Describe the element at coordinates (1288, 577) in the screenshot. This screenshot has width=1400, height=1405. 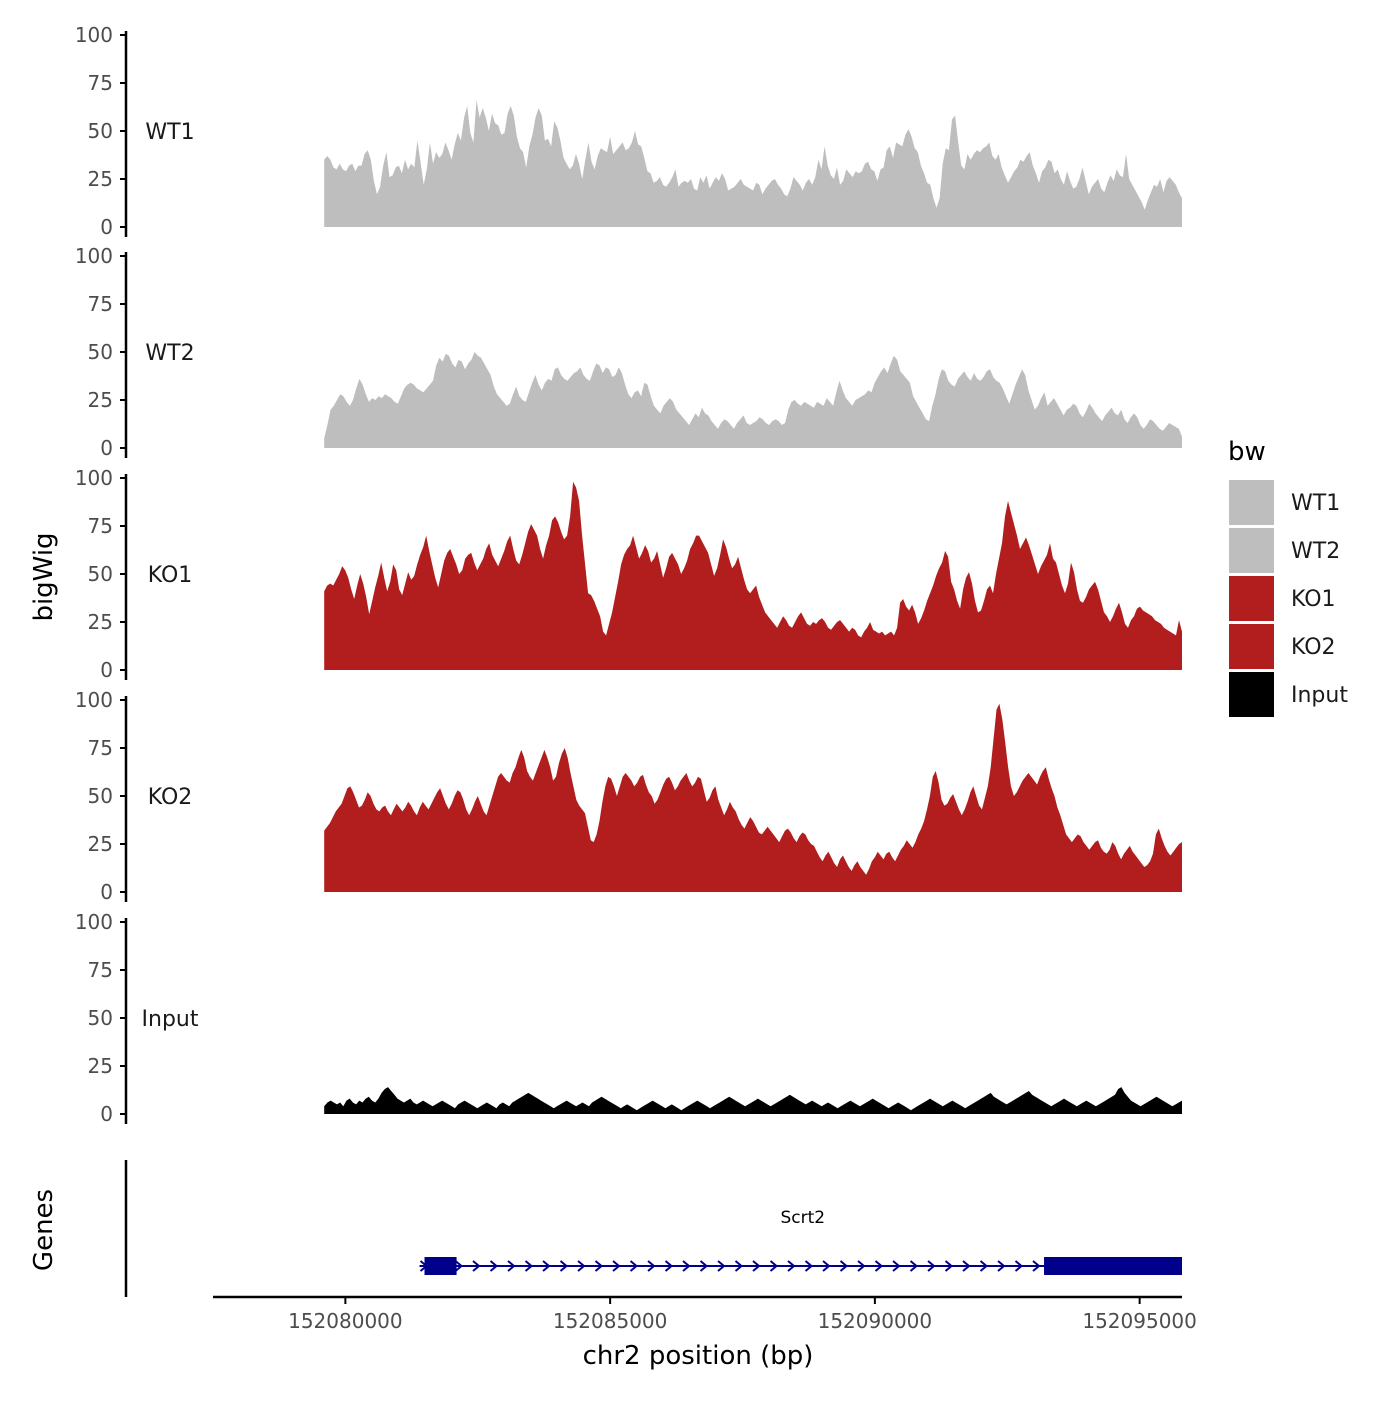
I see `legend: bw WT1 WT2 KO1 KO2 Input` at that location.